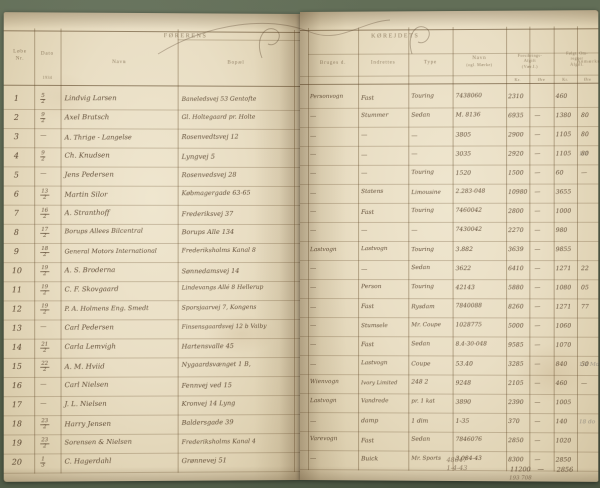 The image size is (600, 488). Describe the element at coordinates (423, 306) in the screenshot. I see `cell-type: Rysdam` at that location.